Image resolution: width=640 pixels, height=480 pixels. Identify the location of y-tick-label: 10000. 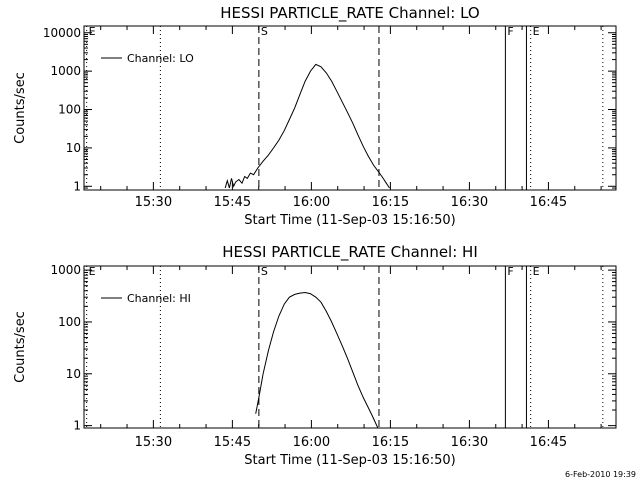
(62, 33).